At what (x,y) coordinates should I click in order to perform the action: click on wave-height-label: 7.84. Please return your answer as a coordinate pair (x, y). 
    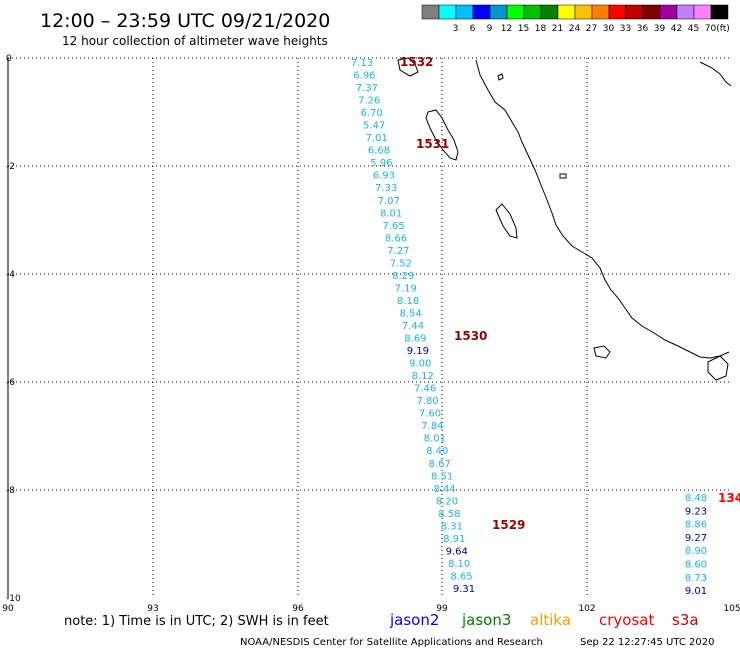
    Looking at the image, I should click on (432, 426).